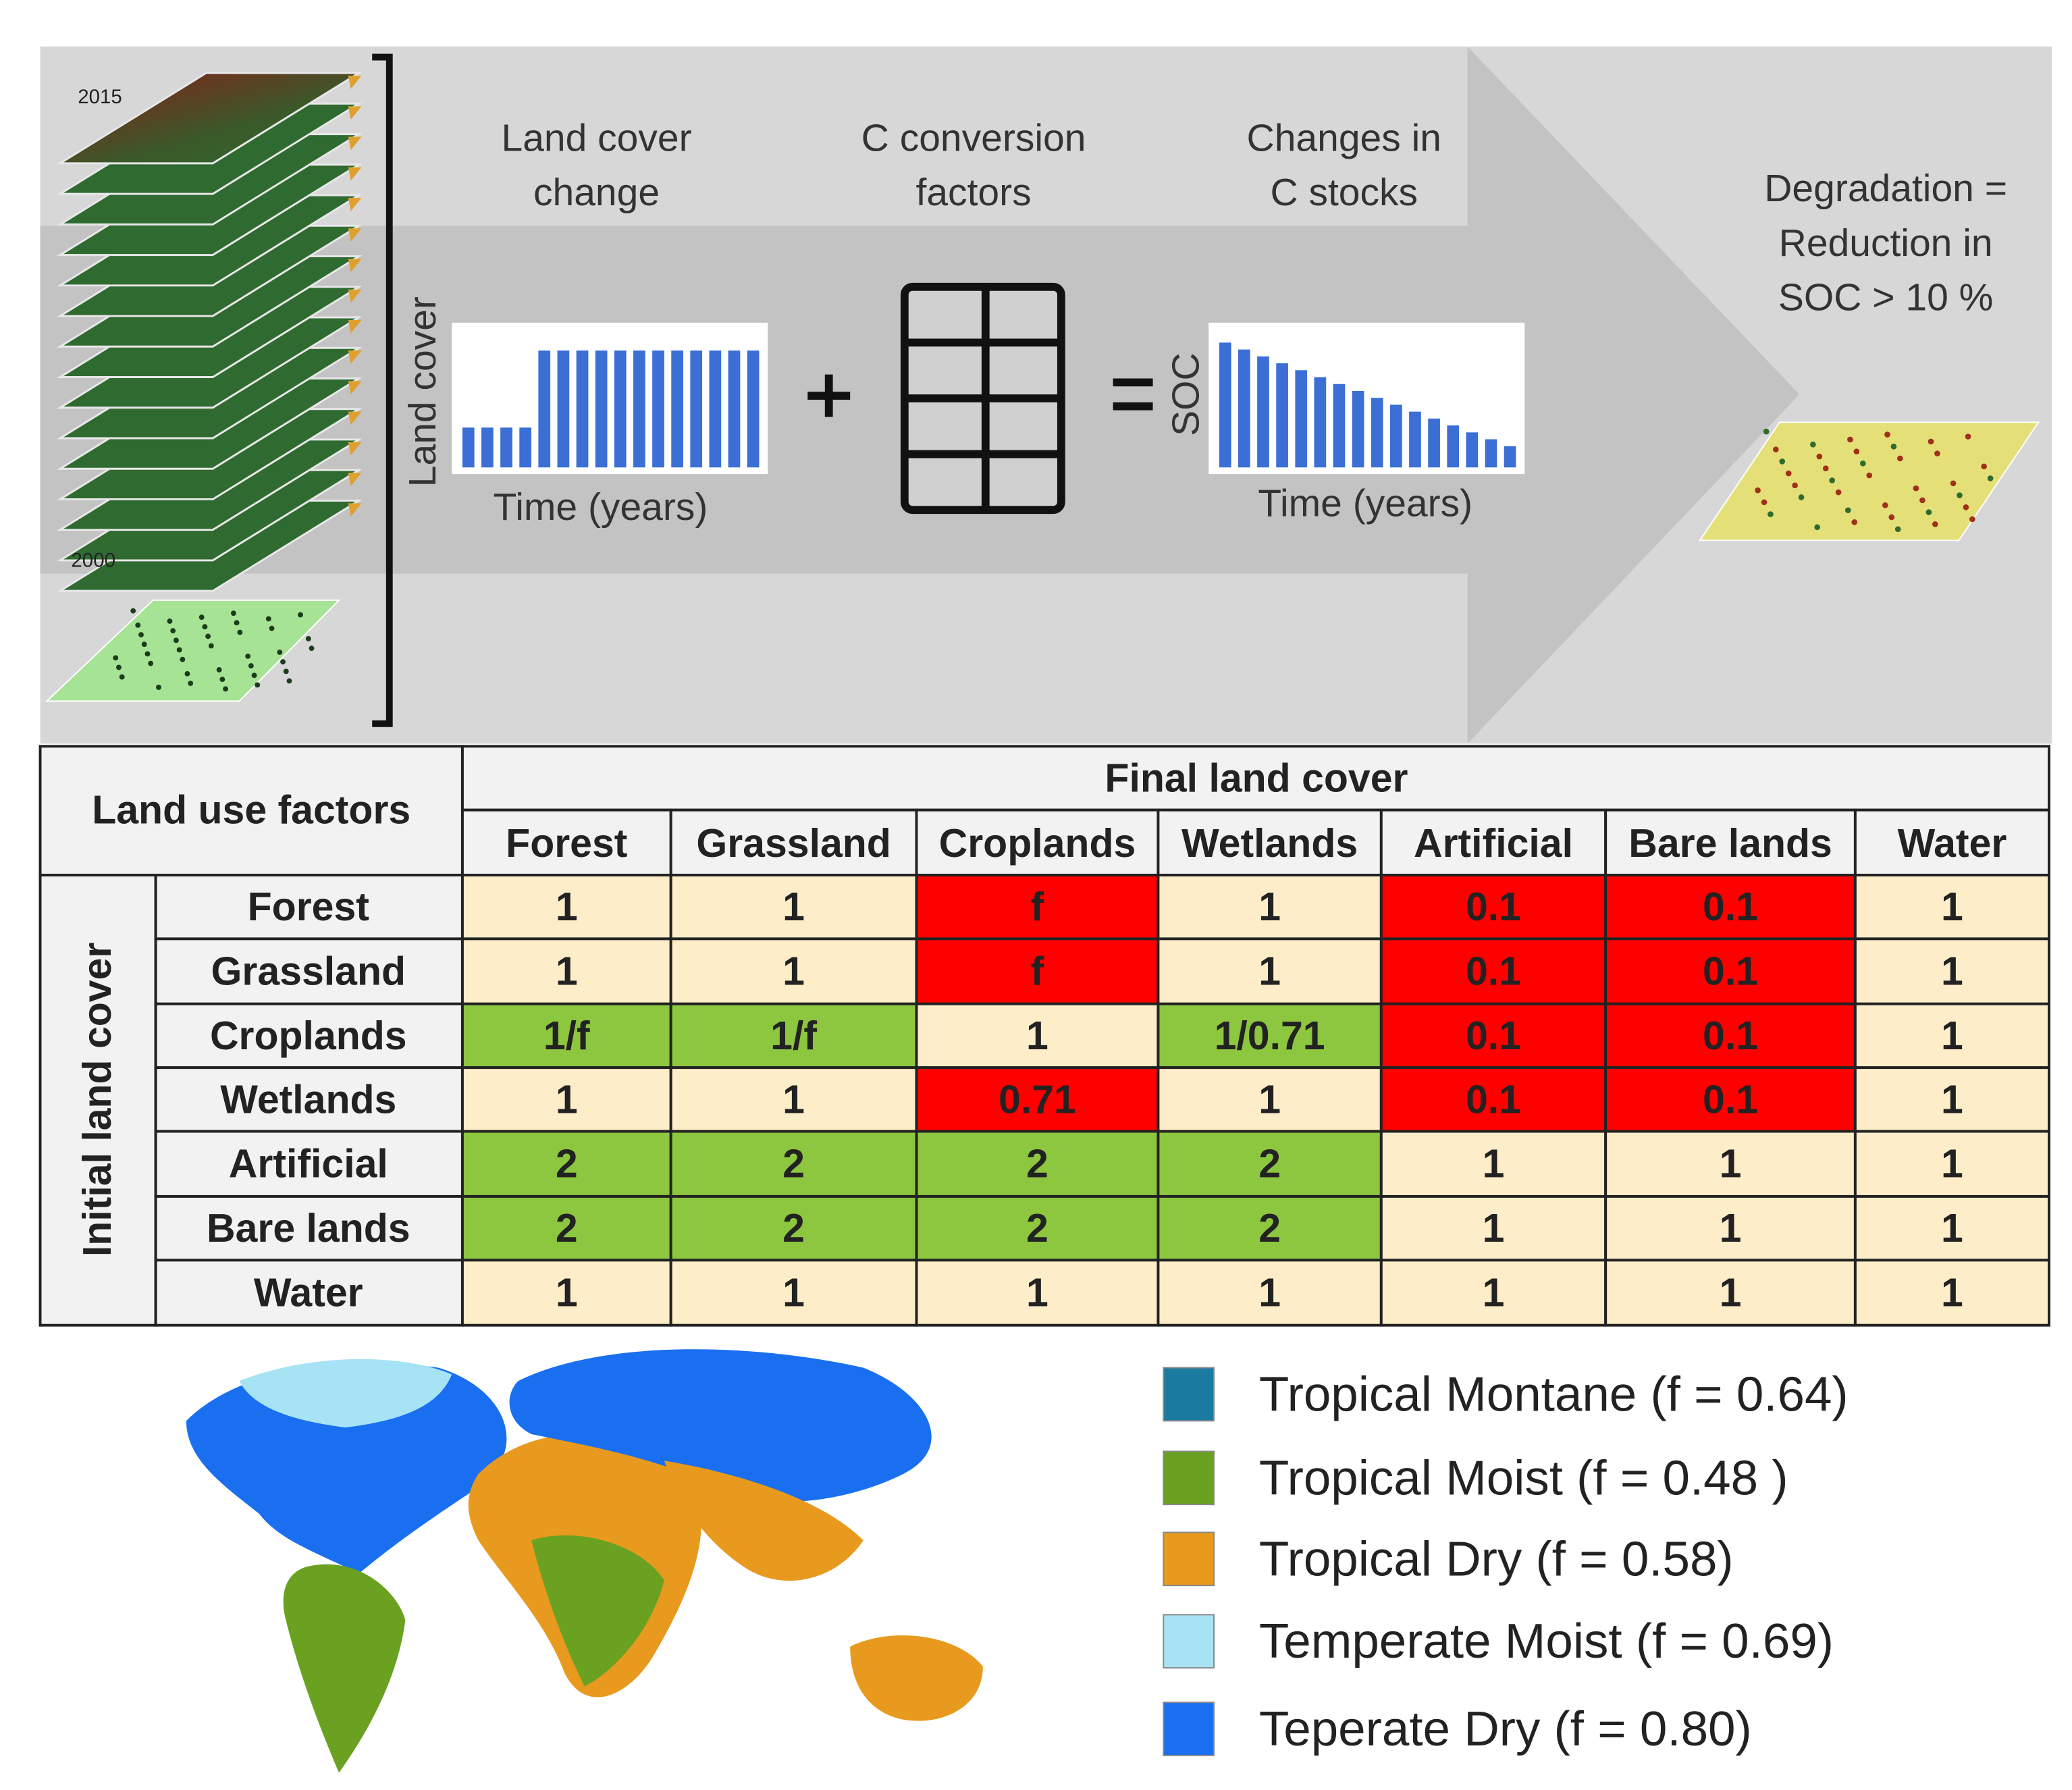 This screenshot has height=1790, width=2072. I want to click on step-label: change, so click(596, 192).